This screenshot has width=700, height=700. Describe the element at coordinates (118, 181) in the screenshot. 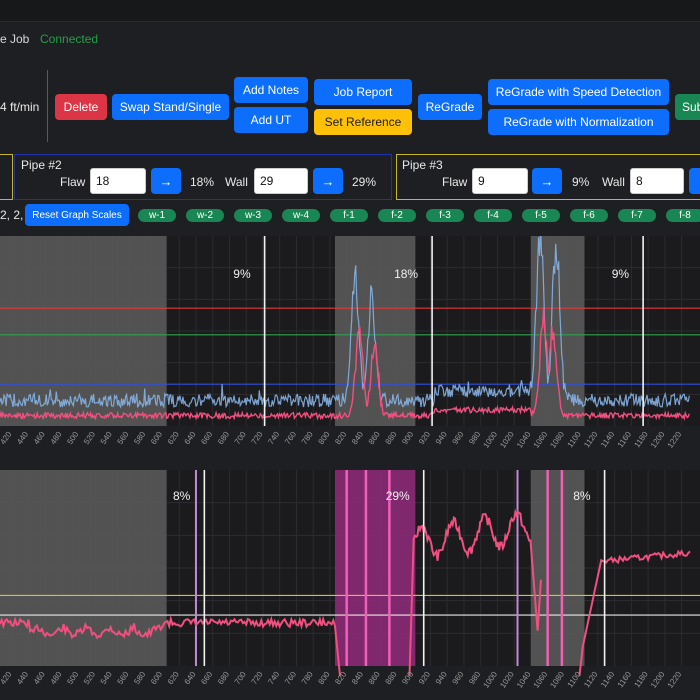

I see `pipe-2-flaw-input` at that location.